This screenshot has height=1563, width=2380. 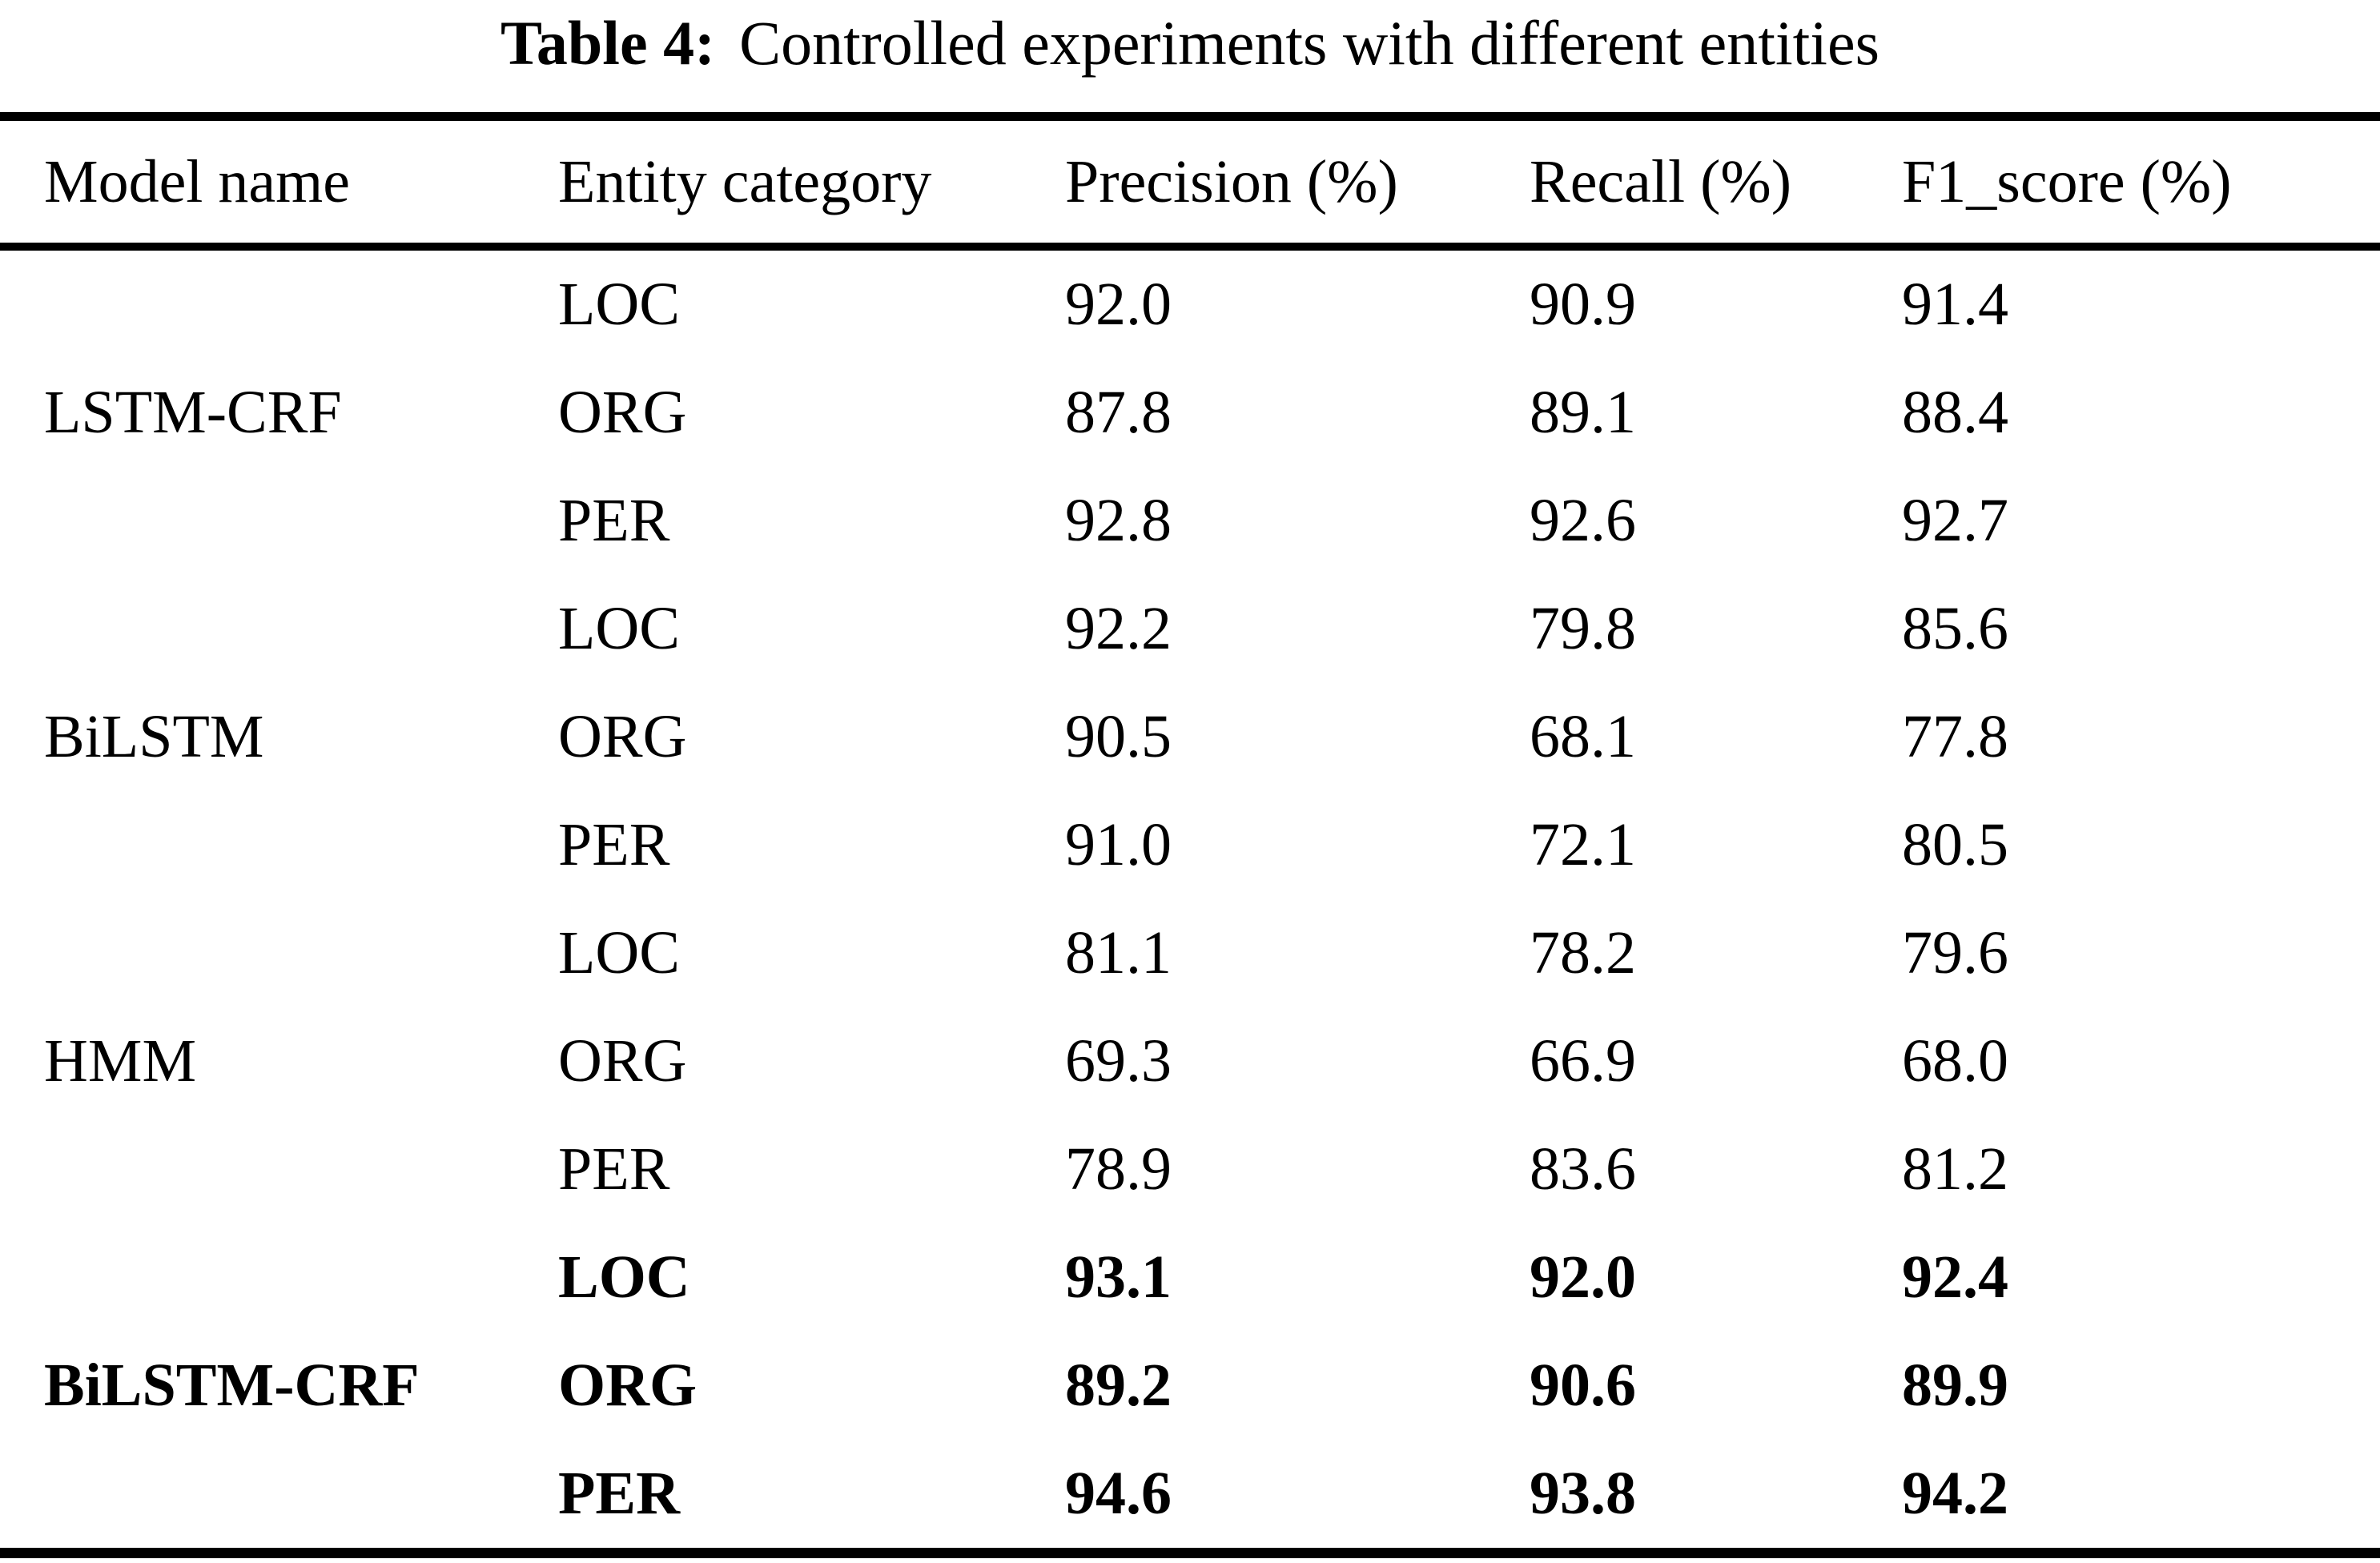 What do you see at coordinates (1190, 1386) in the screenshot?
I see `table-row: BiLSTM-CRF ORG 89.2 90.6 89.9` at bounding box center [1190, 1386].